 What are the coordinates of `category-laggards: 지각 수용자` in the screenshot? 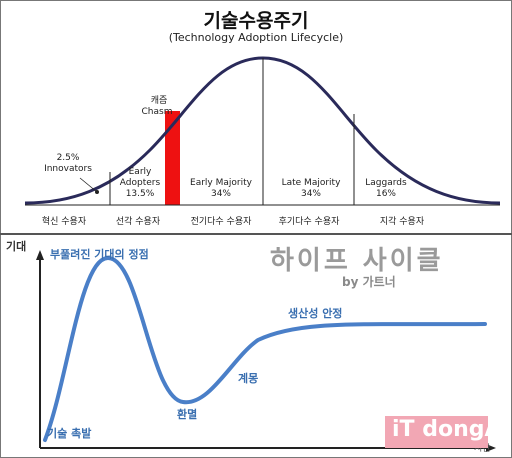 It's located at (402, 222).